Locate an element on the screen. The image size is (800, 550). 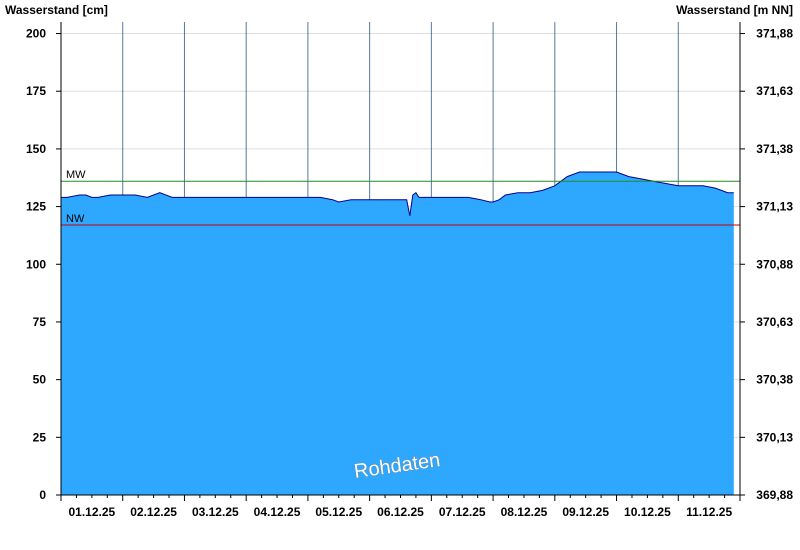
x-tick-label: 10.12.25 is located at coordinates (647, 512).